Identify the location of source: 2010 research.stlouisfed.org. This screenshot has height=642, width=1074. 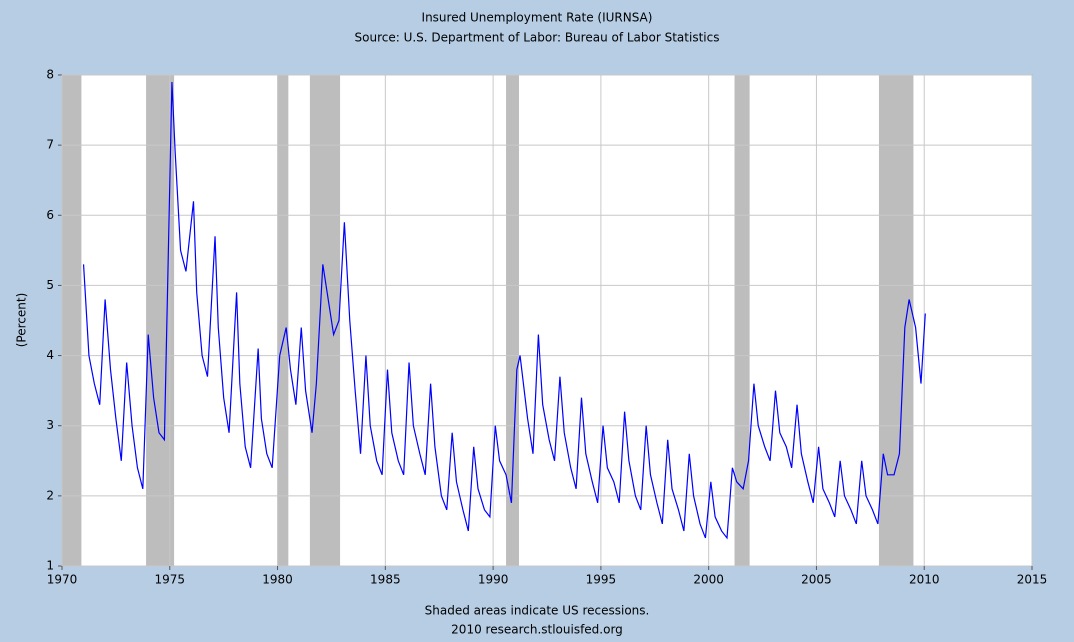
(537, 630).